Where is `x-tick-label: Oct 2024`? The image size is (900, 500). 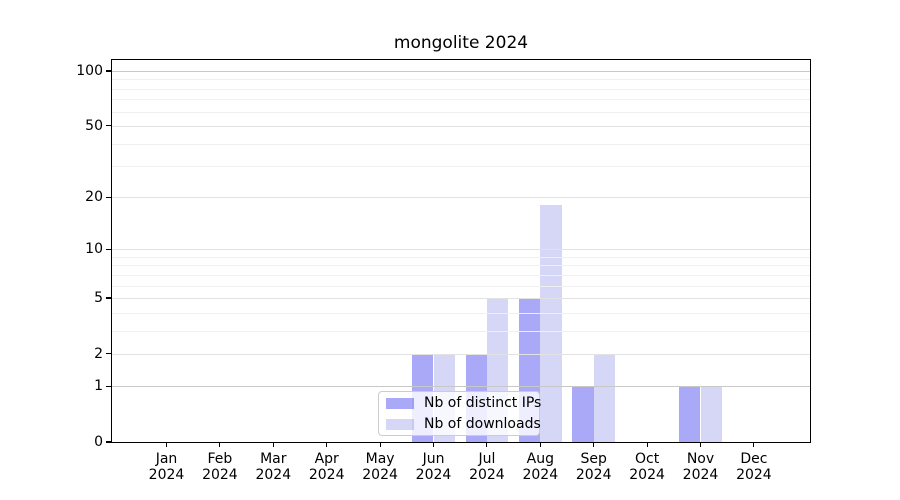 x-tick-label: Oct 2024 is located at coordinates (647, 467).